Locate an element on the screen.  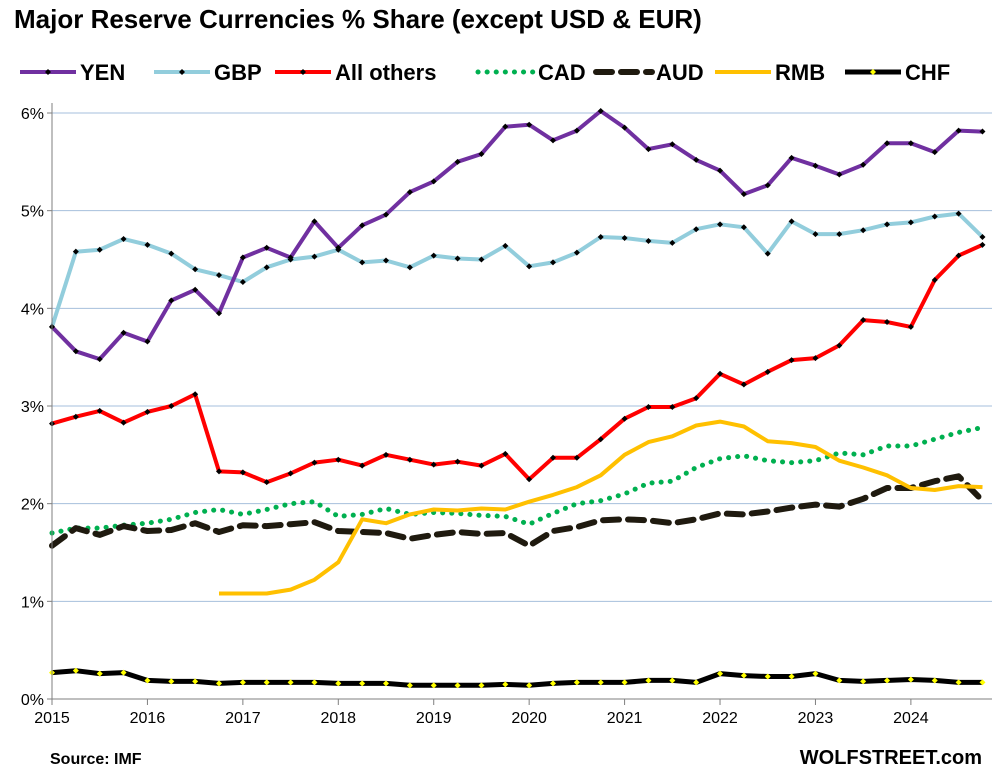
y-tick-label: 6% is located at coordinates (32, 114).